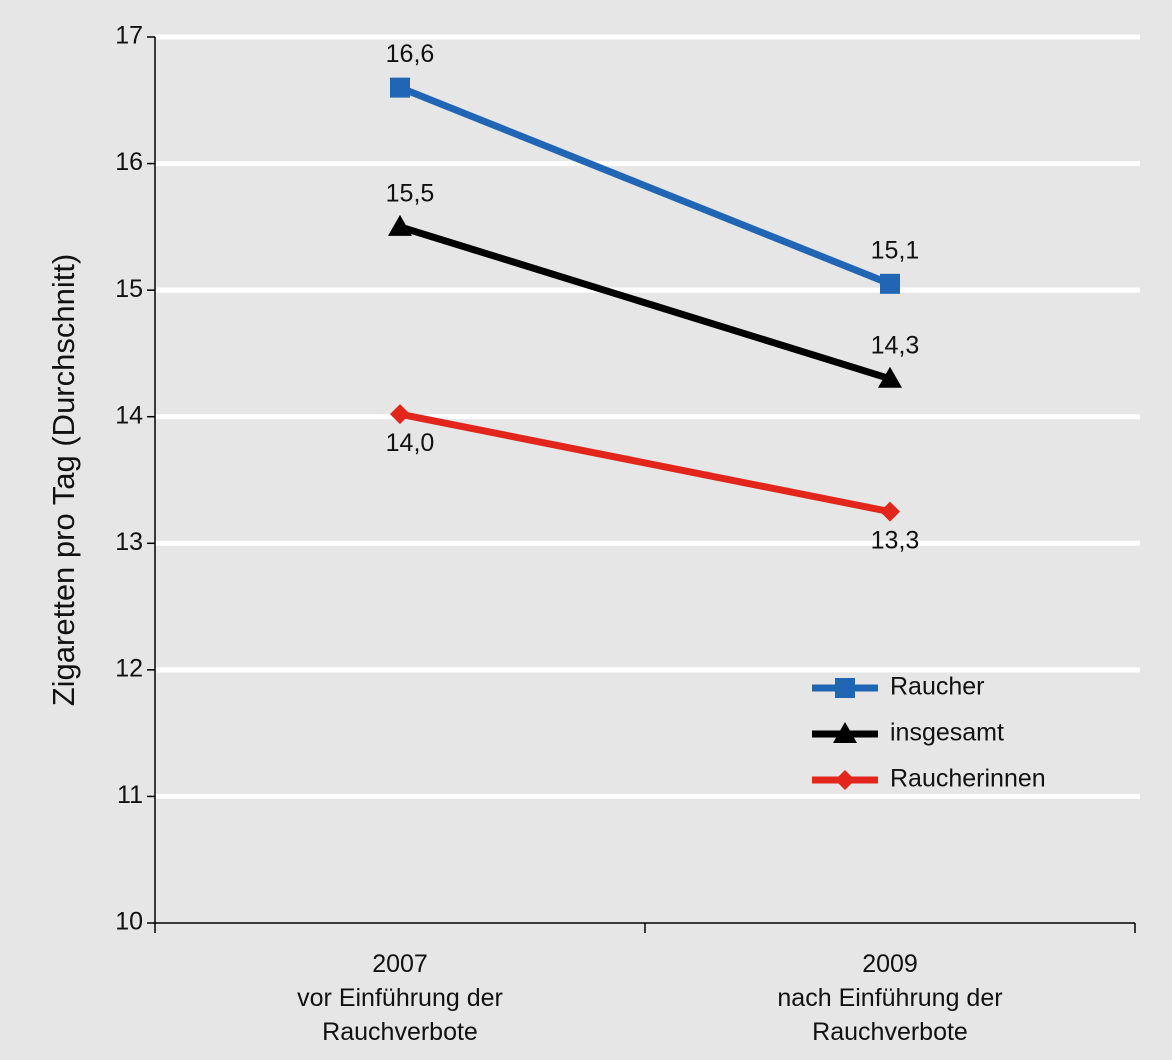 This screenshot has height=1060, width=1172. What do you see at coordinates (895, 540) in the screenshot?
I see `data-label: 13,3` at bounding box center [895, 540].